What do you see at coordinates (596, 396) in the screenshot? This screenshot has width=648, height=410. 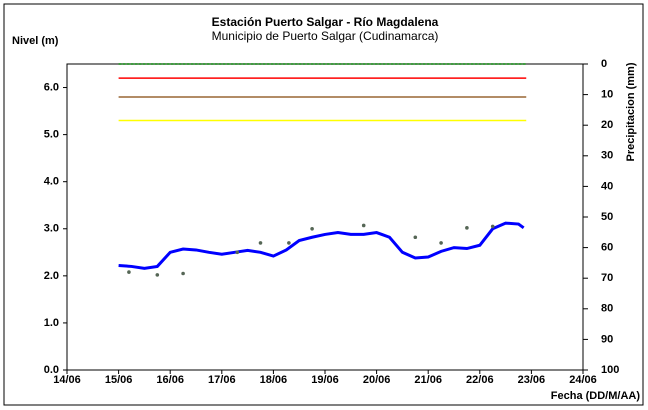 I see `x-axis-label: Fecha (DD/M/AA)` at bounding box center [596, 396].